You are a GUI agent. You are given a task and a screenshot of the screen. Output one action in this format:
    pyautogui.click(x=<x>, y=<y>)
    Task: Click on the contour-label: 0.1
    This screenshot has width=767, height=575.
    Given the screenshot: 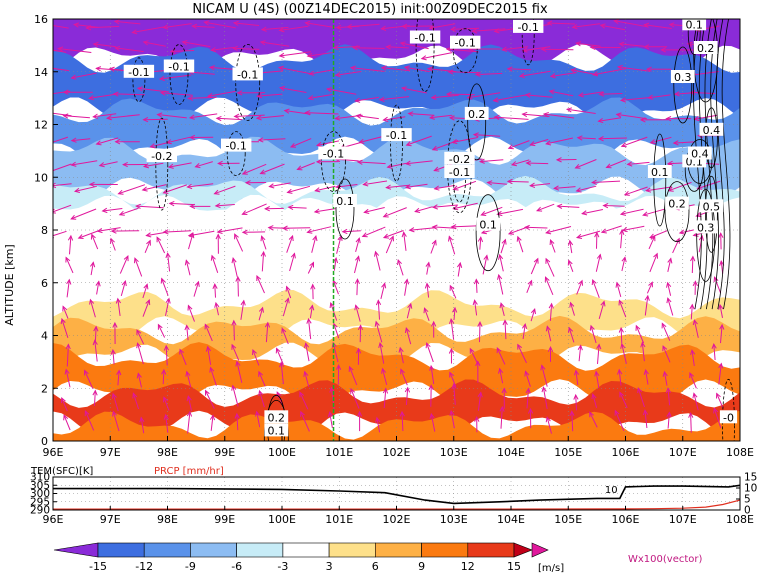 What is the action you would take?
    pyautogui.click(x=694, y=24)
    